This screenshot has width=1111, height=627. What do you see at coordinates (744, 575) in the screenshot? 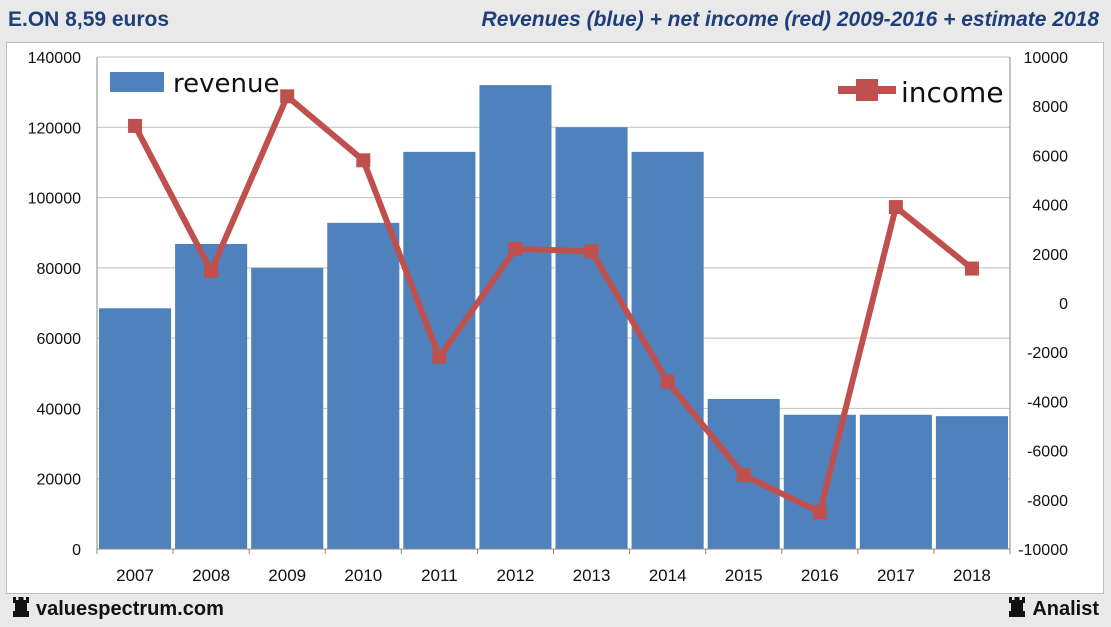
I see `x-tick-label: 2015` at bounding box center [744, 575].